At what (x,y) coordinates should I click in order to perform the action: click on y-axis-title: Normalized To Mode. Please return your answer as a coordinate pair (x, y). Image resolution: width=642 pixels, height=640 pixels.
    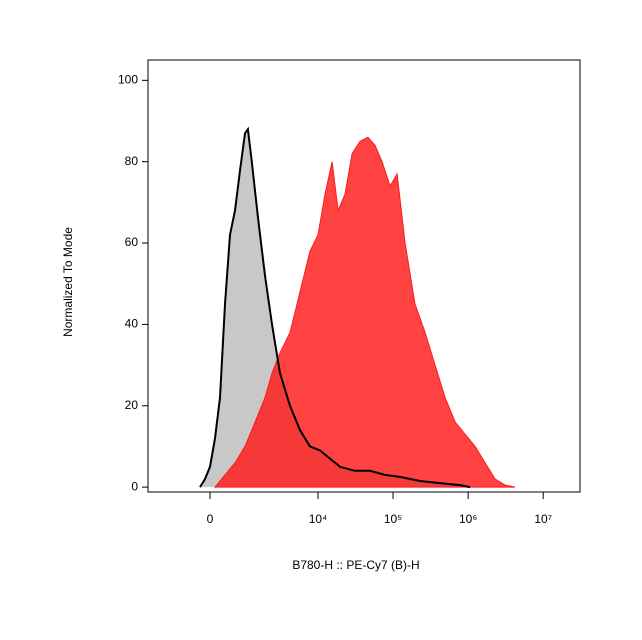
    Looking at the image, I should click on (68, 282).